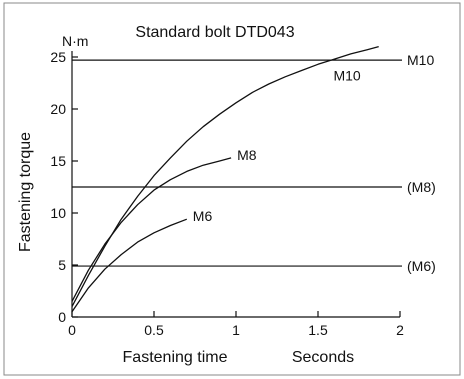  What do you see at coordinates (129, 265) in the screenshot?
I see `series-line-m6` at bounding box center [129, 265].